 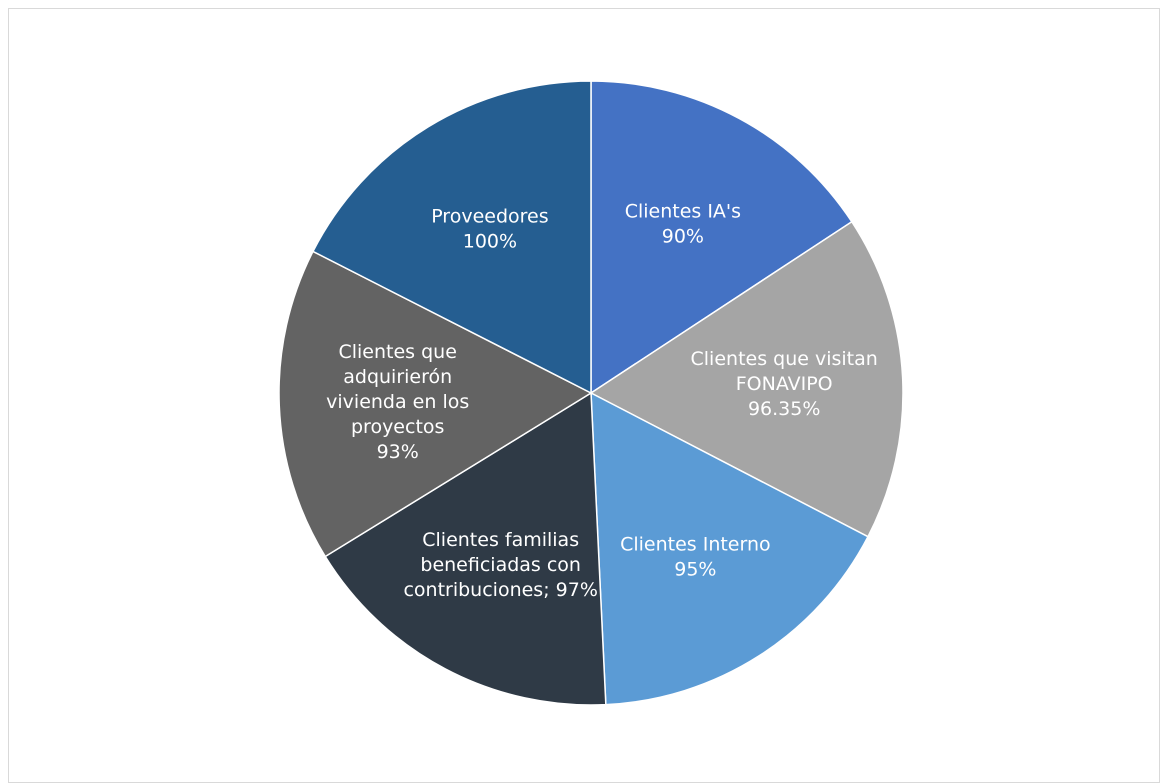 I want to click on pie-slice-label-line: 95%, so click(x=695, y=569).